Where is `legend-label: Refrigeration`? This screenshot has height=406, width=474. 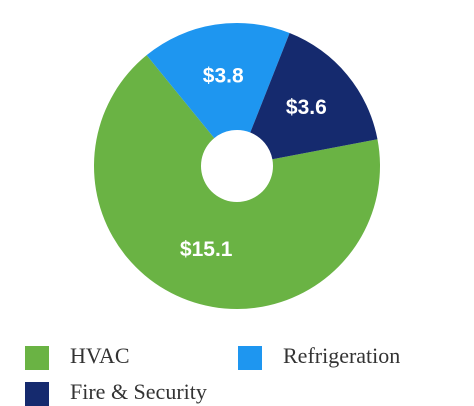 legend-label: Refrigeration is located at coordinates (341, 355).